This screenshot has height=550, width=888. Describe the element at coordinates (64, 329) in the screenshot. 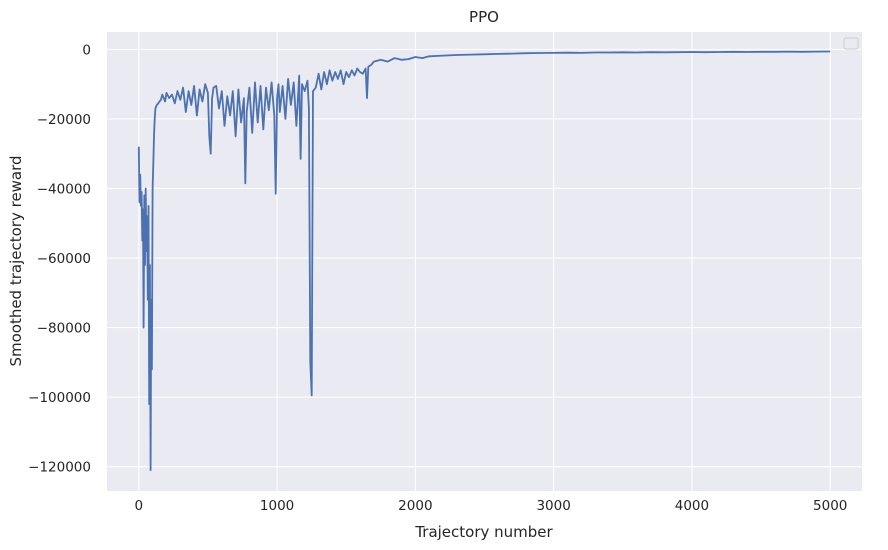

I see `y-tick-label: −80000` at that location.